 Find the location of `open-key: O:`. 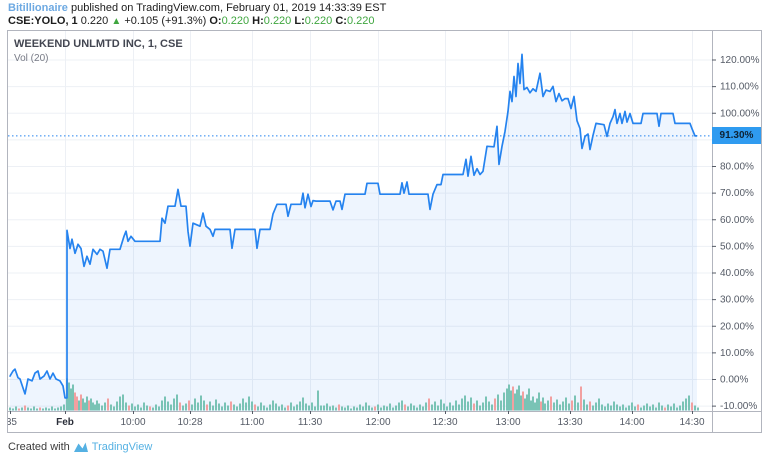

open-key: O: is located at coordinates (215, 21).